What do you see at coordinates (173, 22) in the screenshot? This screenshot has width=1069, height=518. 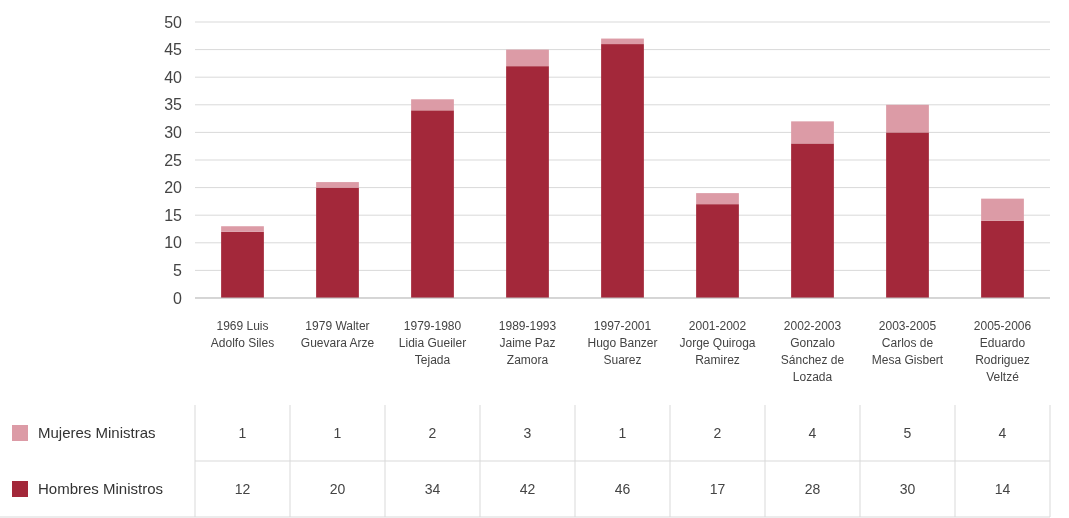 I see `y-tick-label: 50` at bounding box center [173, 22].